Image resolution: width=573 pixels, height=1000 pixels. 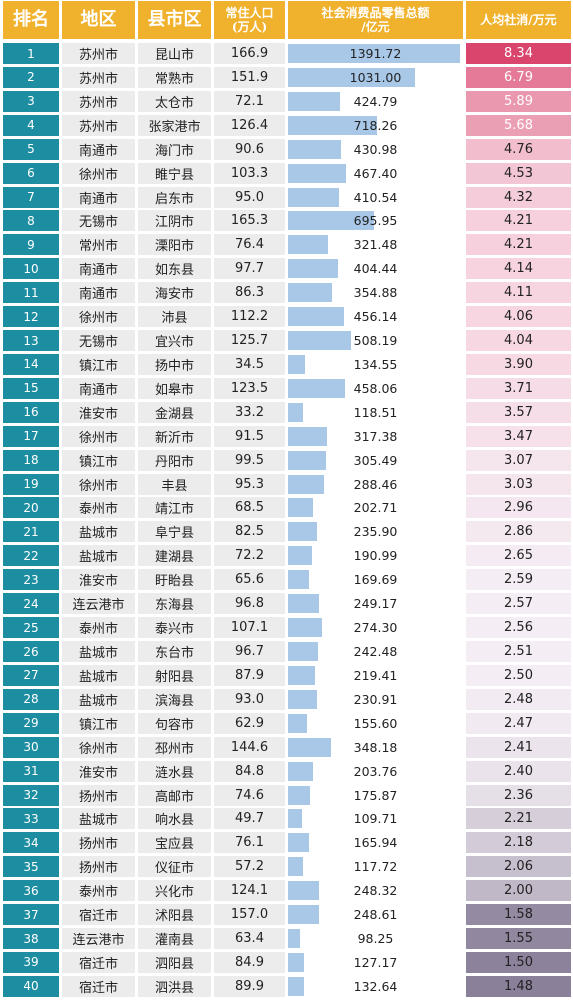 I want to click on cell-region: 南通市, so click(x=98, y=269).